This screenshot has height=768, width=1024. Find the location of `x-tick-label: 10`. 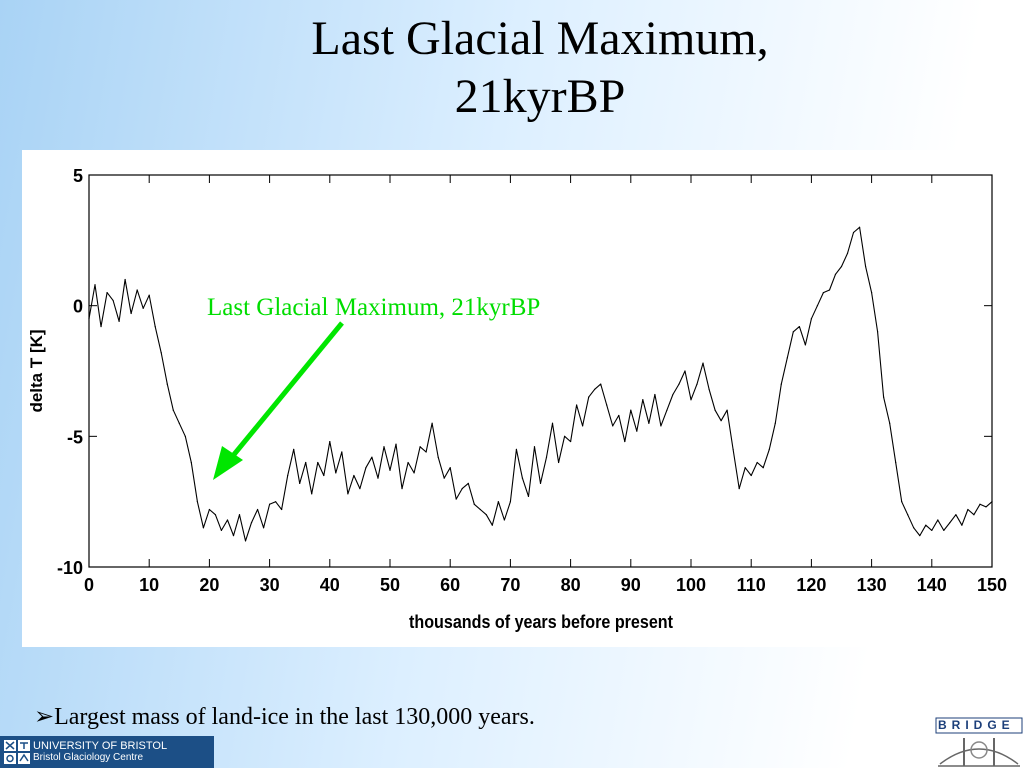

x-tick-label: 10 is located at coordinates (149, 585).